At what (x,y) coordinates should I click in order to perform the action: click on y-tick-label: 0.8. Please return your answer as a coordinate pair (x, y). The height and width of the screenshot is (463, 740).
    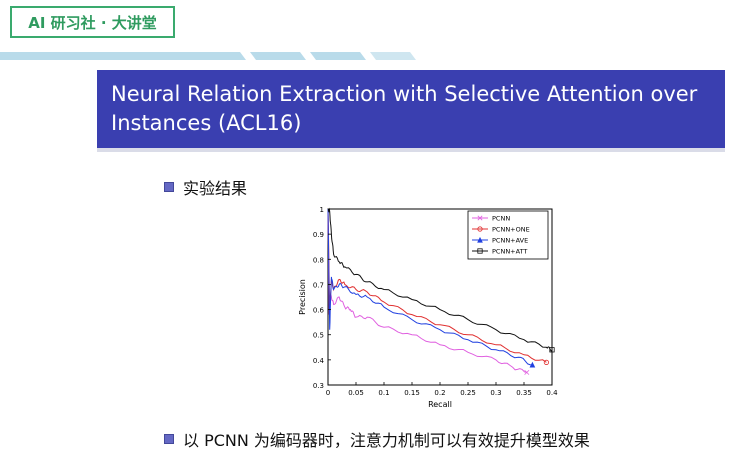
    Looking at the image, I should click on (318, 260).